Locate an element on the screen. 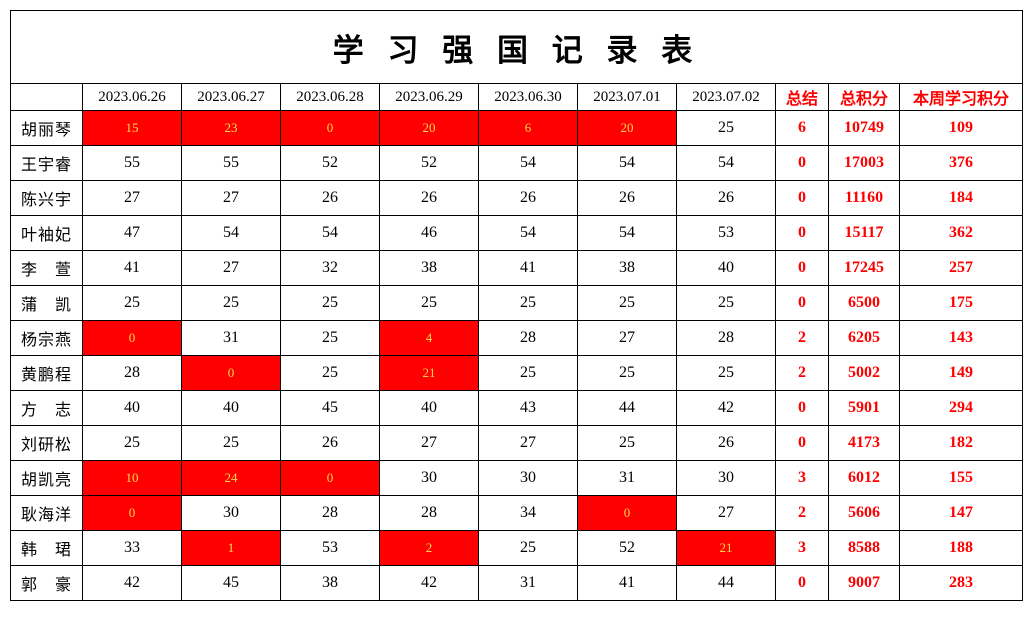 The width and height of the screenshot is (1032, 620). person-name: 李 萱 is located at coordinates (46, 268).